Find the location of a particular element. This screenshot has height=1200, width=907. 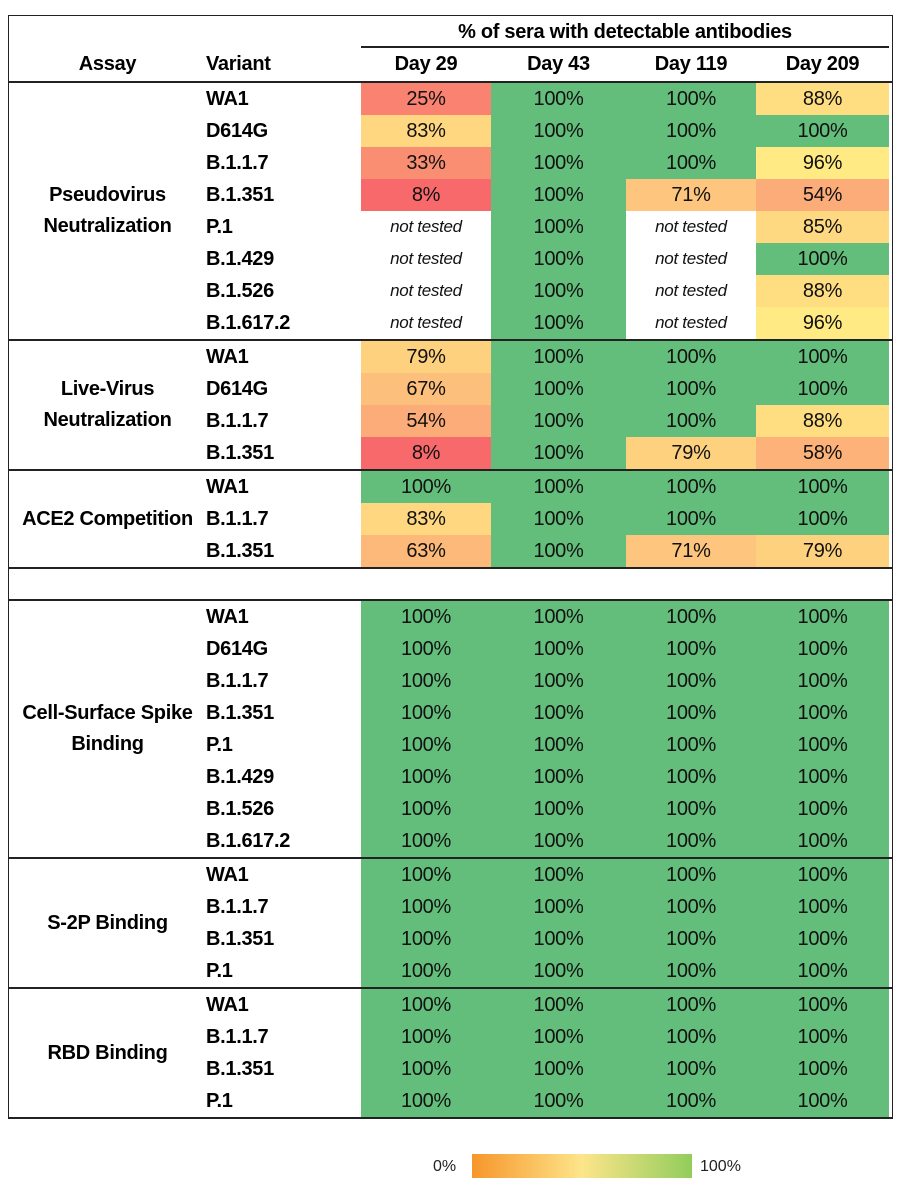

heatmap-cell: 88% is located at coordinates (822, 291).